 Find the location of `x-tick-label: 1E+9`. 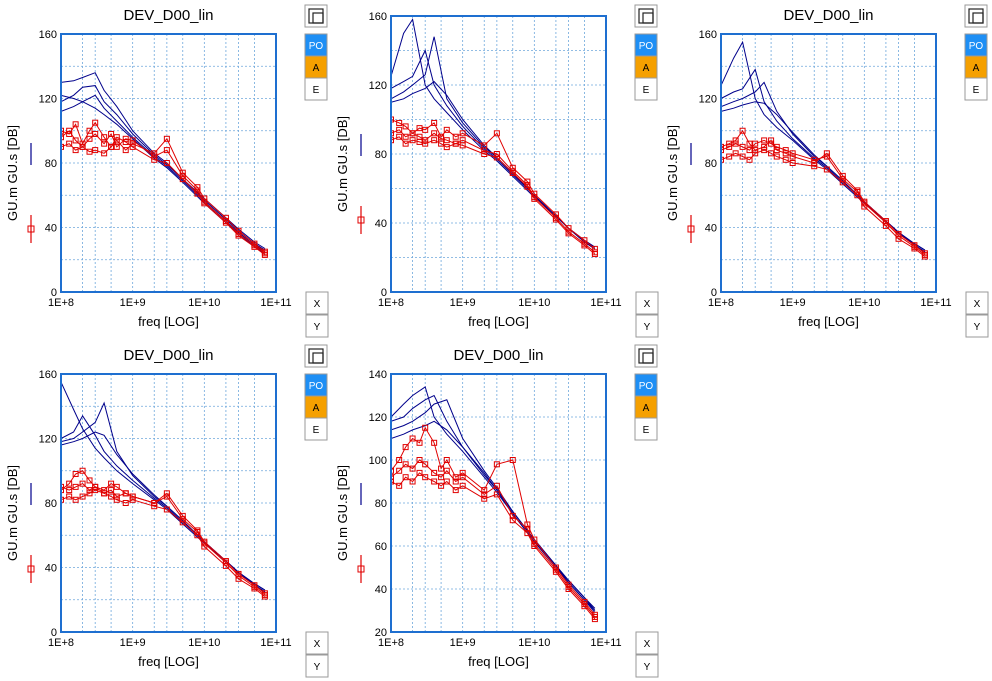

x-tick-label: 1E+9 is located at coordinates (133, 643).